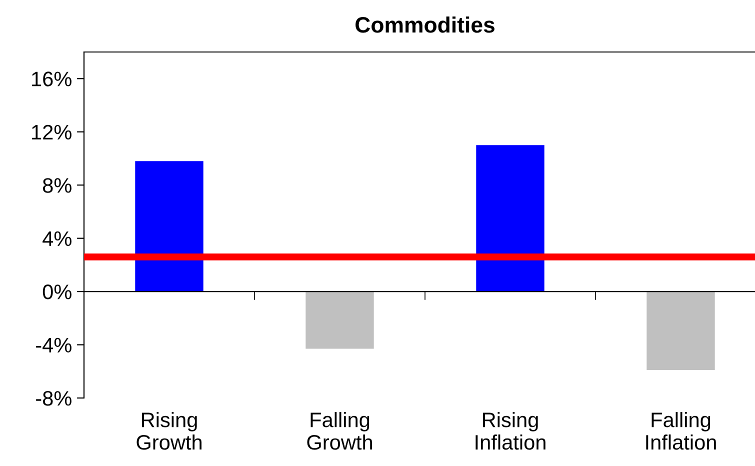  Describe the element at coordinates (681, 431) in the screenshot. I see `x-tick-label: Falling Inflation` at that location.